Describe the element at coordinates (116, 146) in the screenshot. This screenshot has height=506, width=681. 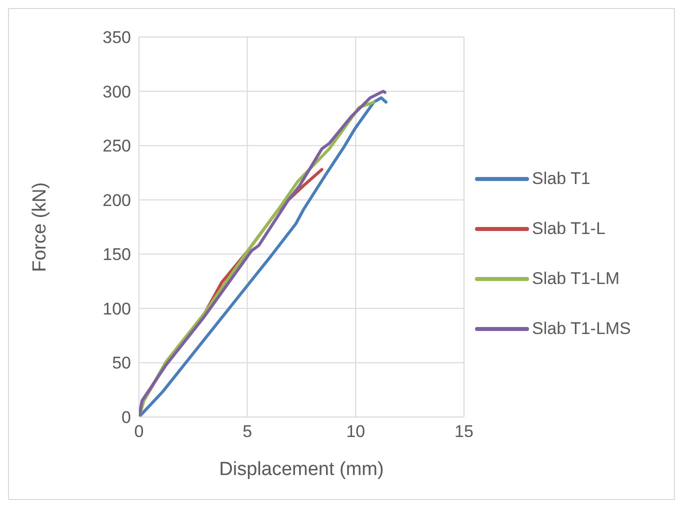
I see `y-tick-label: 250` at that location.